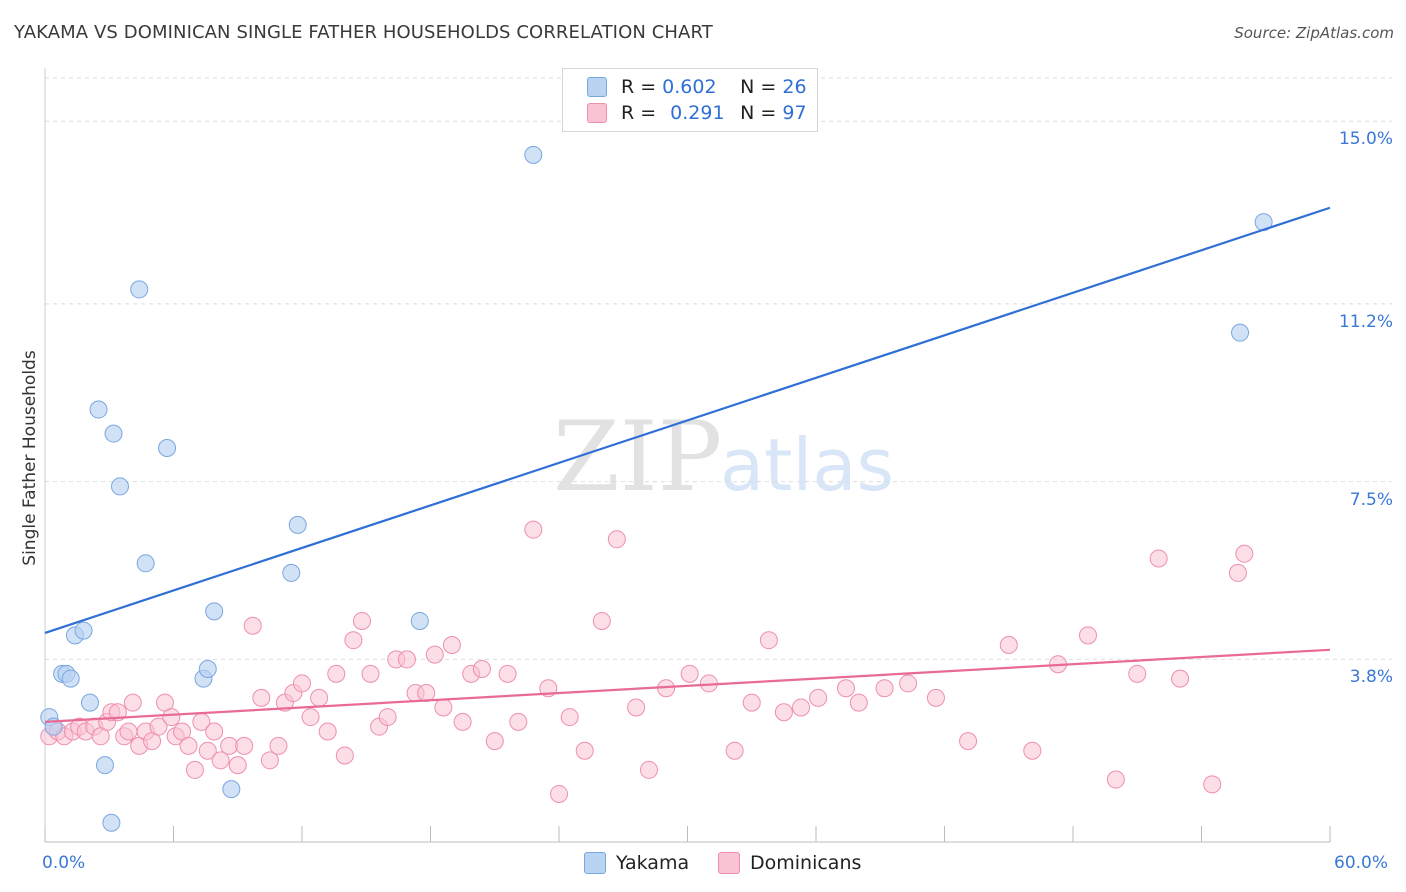 The width and height of the screenshot is (1406, 892). I want to click on legend-r-value: 0.602, so click(689, 87).